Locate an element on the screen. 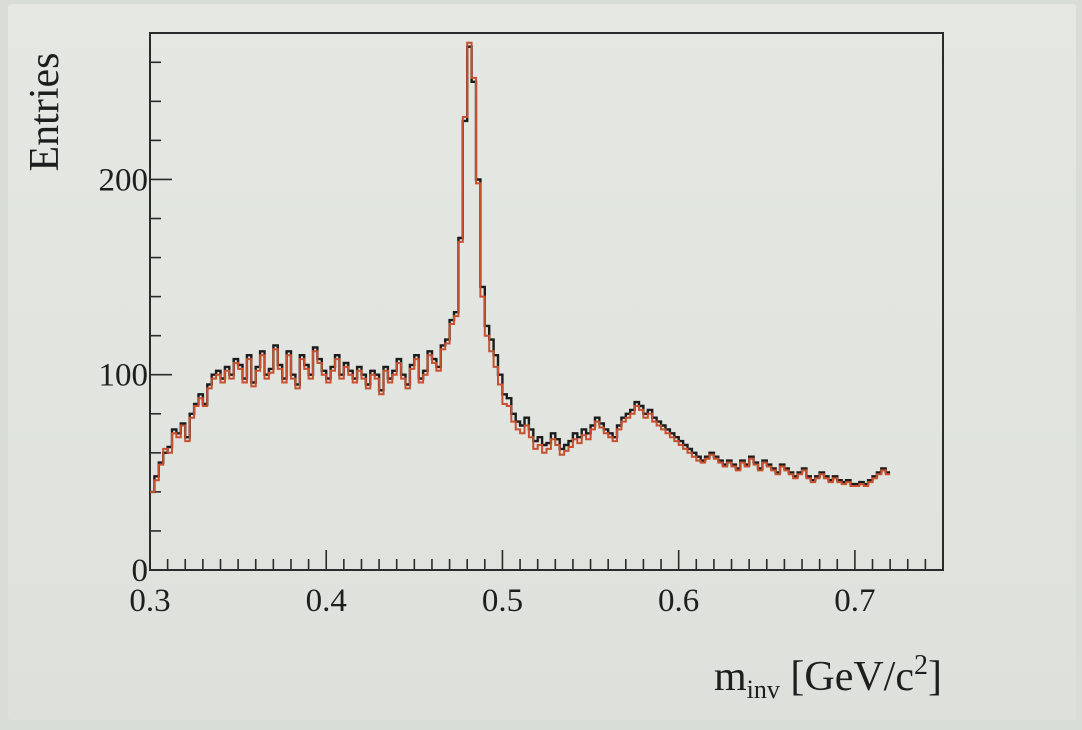 This screenshot has width=1082, height=730. y-tick-label: 200 is located at coordinates (124, 180).